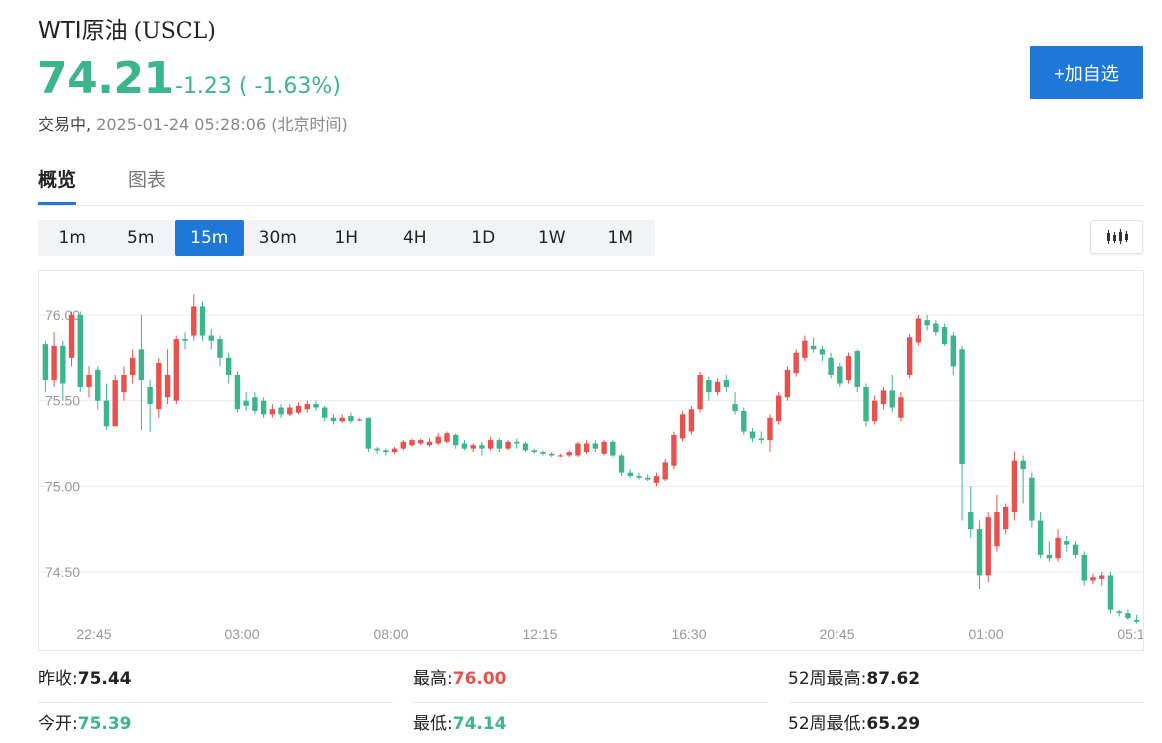  Describe the element at coordinates (147, 180) in the screenshot. I see `tab-chart: 图表` at that location.